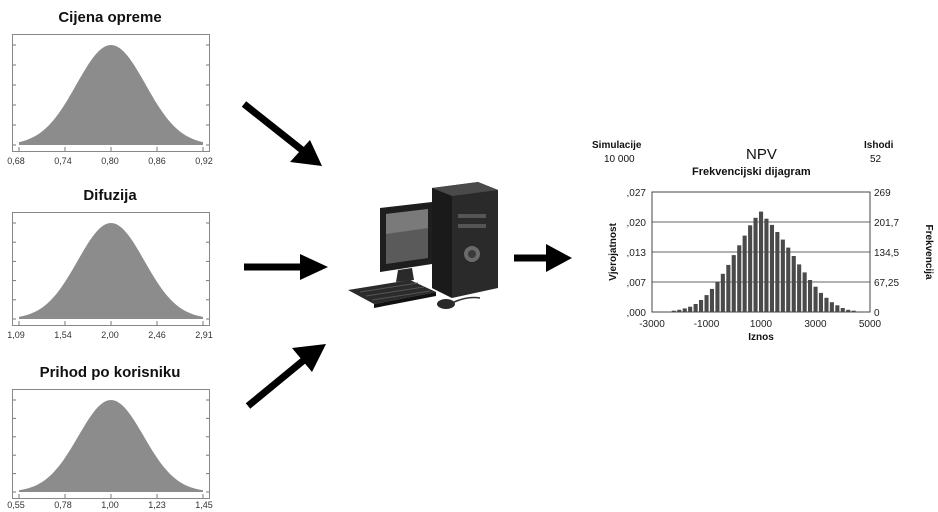  I want to click on arrow-down-right-icon, so click(281, 133).